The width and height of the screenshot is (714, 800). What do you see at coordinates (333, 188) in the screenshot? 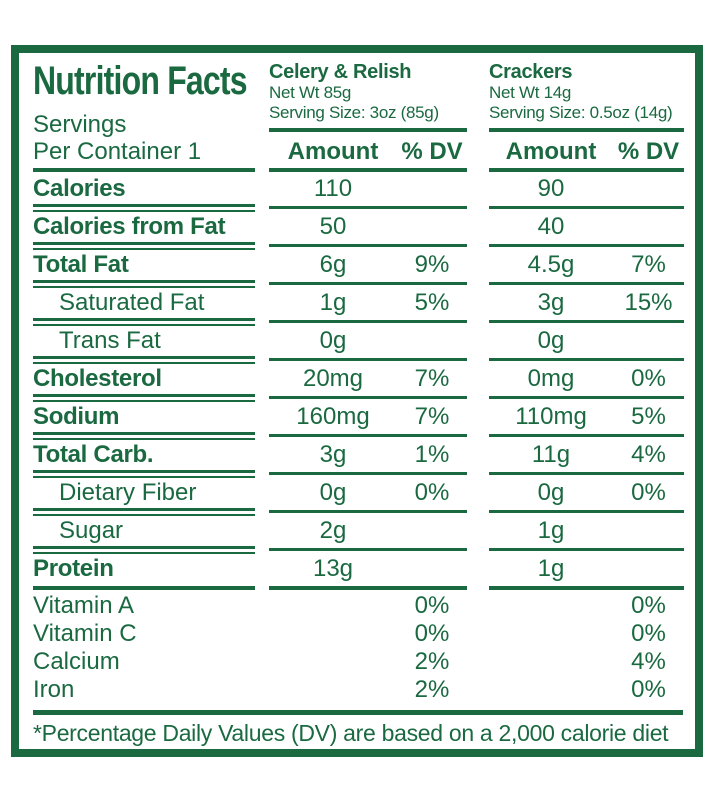
I see `amount-1: 110` at bounding box center [333, 188].